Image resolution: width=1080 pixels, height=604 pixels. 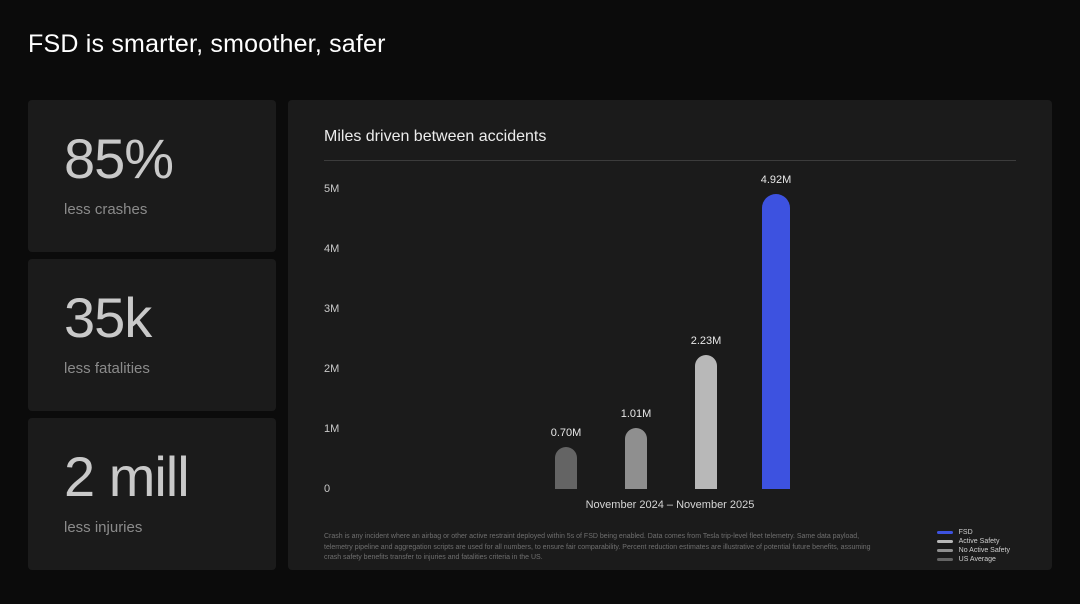 I want to click on stat-label-crashes: less crashes, so click(x=106, y=209).